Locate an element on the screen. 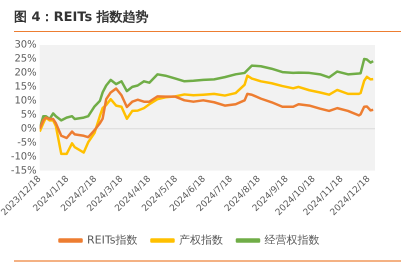  legend-label: 经营权指数 is located at coordinates (292, 239).